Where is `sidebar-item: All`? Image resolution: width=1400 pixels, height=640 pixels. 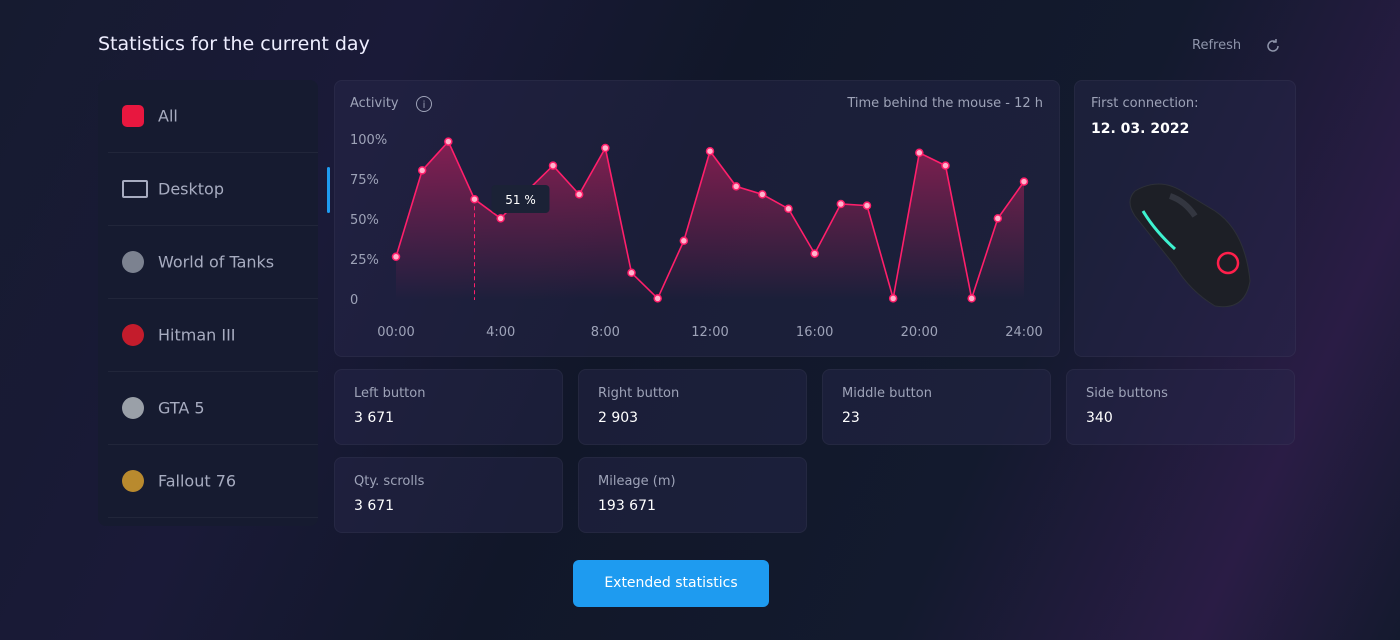 sidebar-item: All is located at coordinates (213, 116).